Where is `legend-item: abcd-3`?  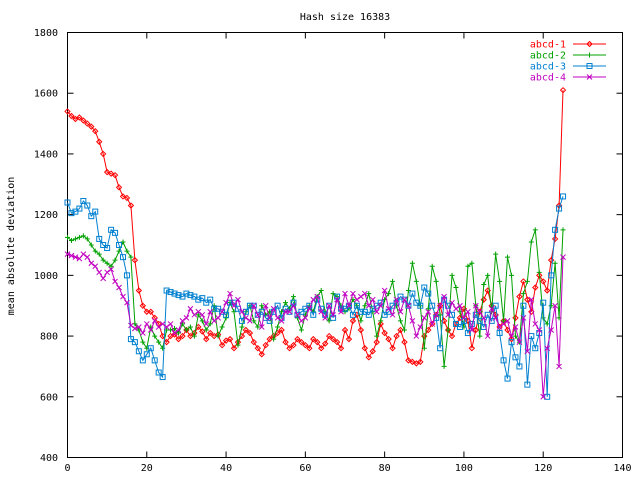 legend-item: abcd-3 is located at coordinates (568, 67).